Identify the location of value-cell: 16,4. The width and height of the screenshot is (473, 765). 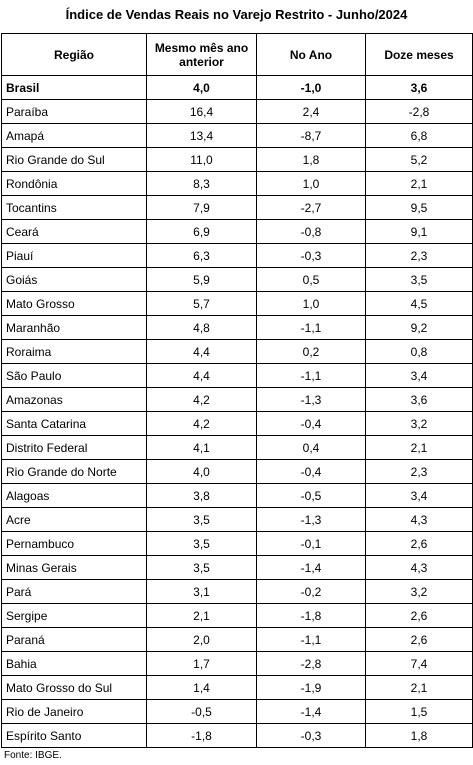
(201, 111).